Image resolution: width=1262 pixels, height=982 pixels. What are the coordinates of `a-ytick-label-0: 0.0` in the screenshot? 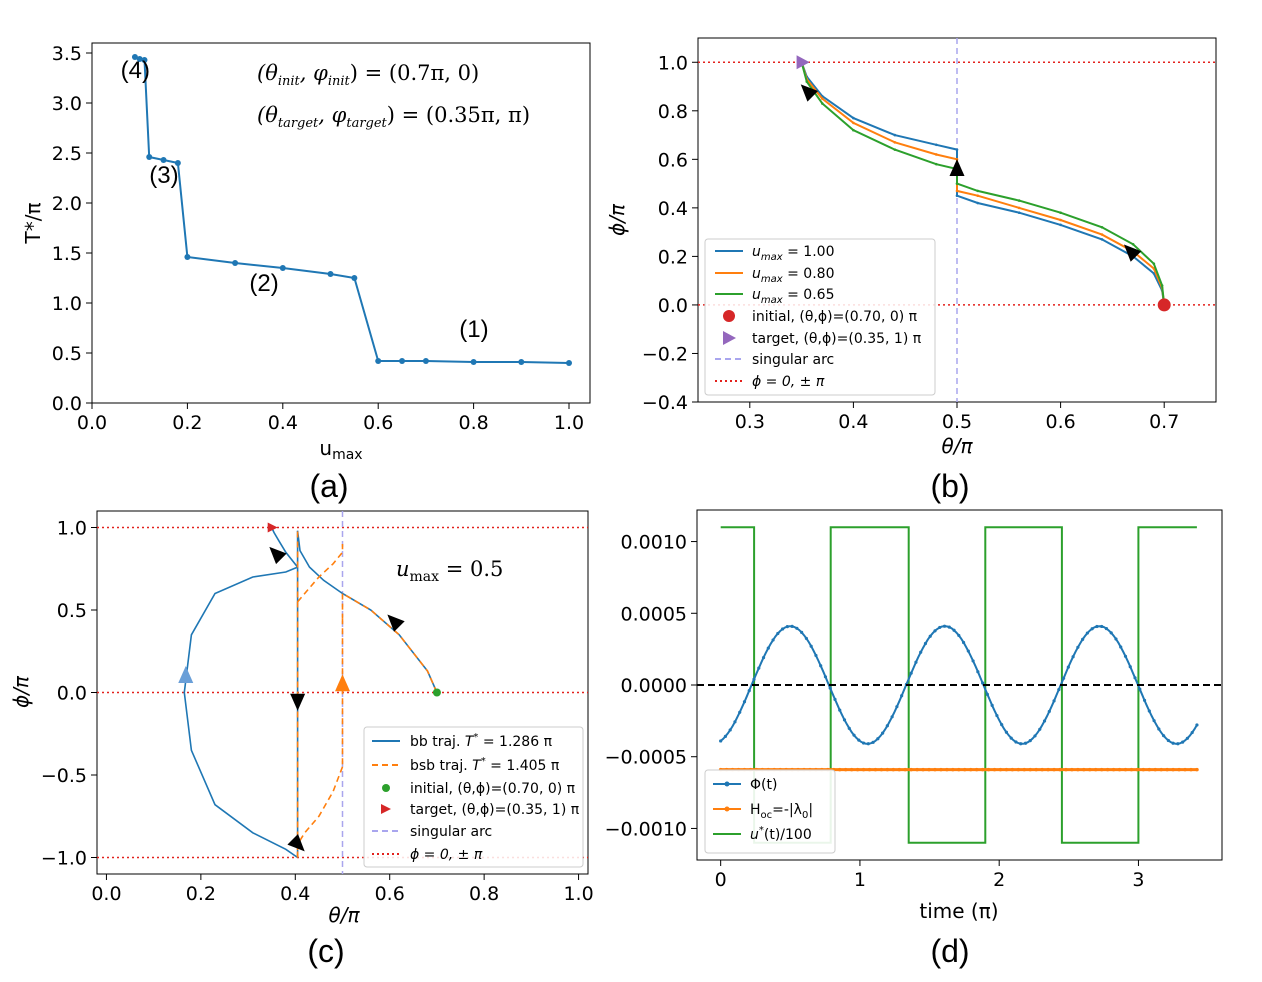 It's located at (67, 404).